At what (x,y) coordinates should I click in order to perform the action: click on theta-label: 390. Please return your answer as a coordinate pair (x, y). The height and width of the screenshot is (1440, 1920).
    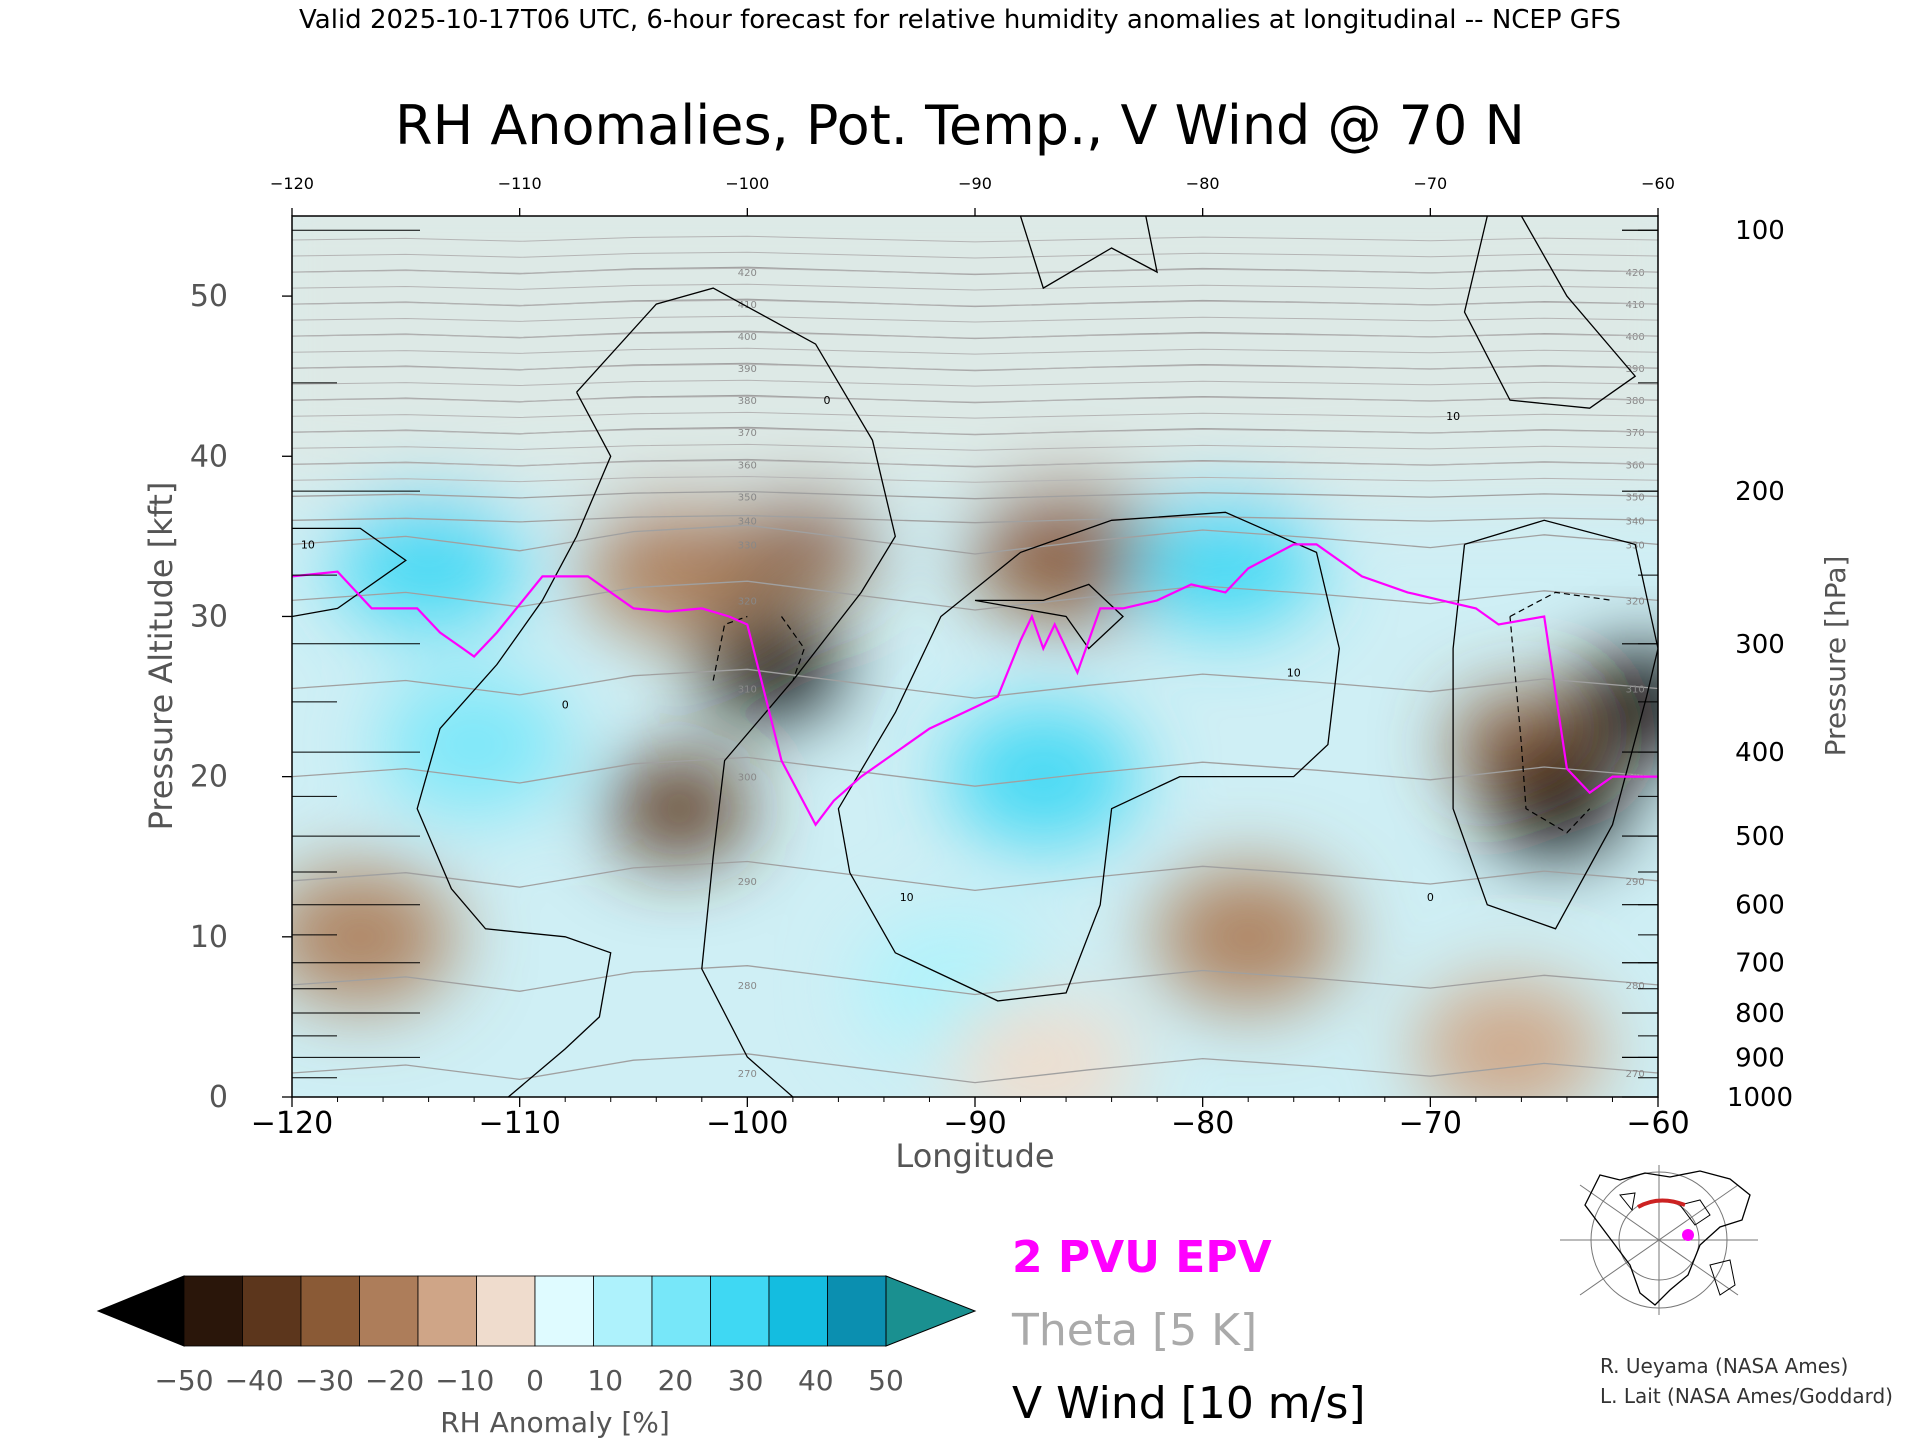
    Looking at the image, I should click on (747, 369).